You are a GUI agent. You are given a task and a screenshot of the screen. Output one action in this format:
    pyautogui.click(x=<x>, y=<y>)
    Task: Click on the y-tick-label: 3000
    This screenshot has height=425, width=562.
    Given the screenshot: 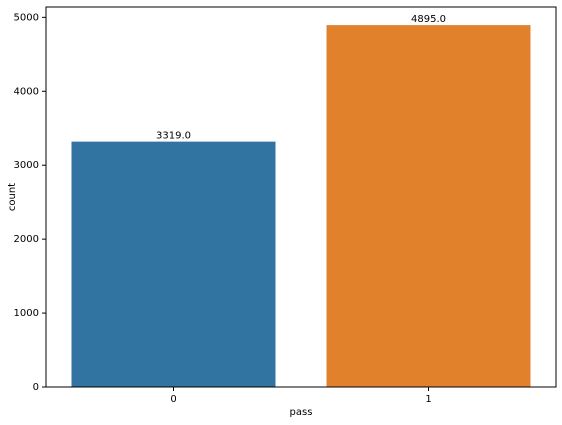 What is the action you would take?
    pyautogui.click(x=26, y=165)
    